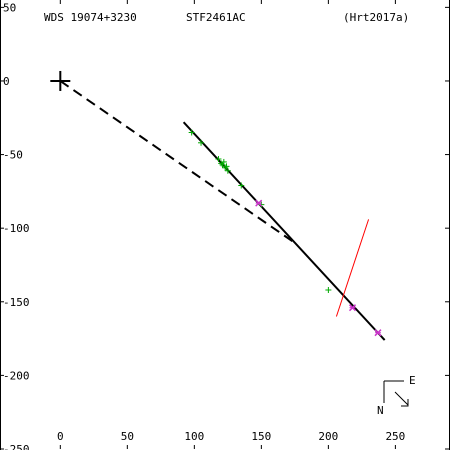  What do you see at coordinates (13, 155) in the screenshot?
I see `y-tick-label: -50` at bounding box center [13, 155].